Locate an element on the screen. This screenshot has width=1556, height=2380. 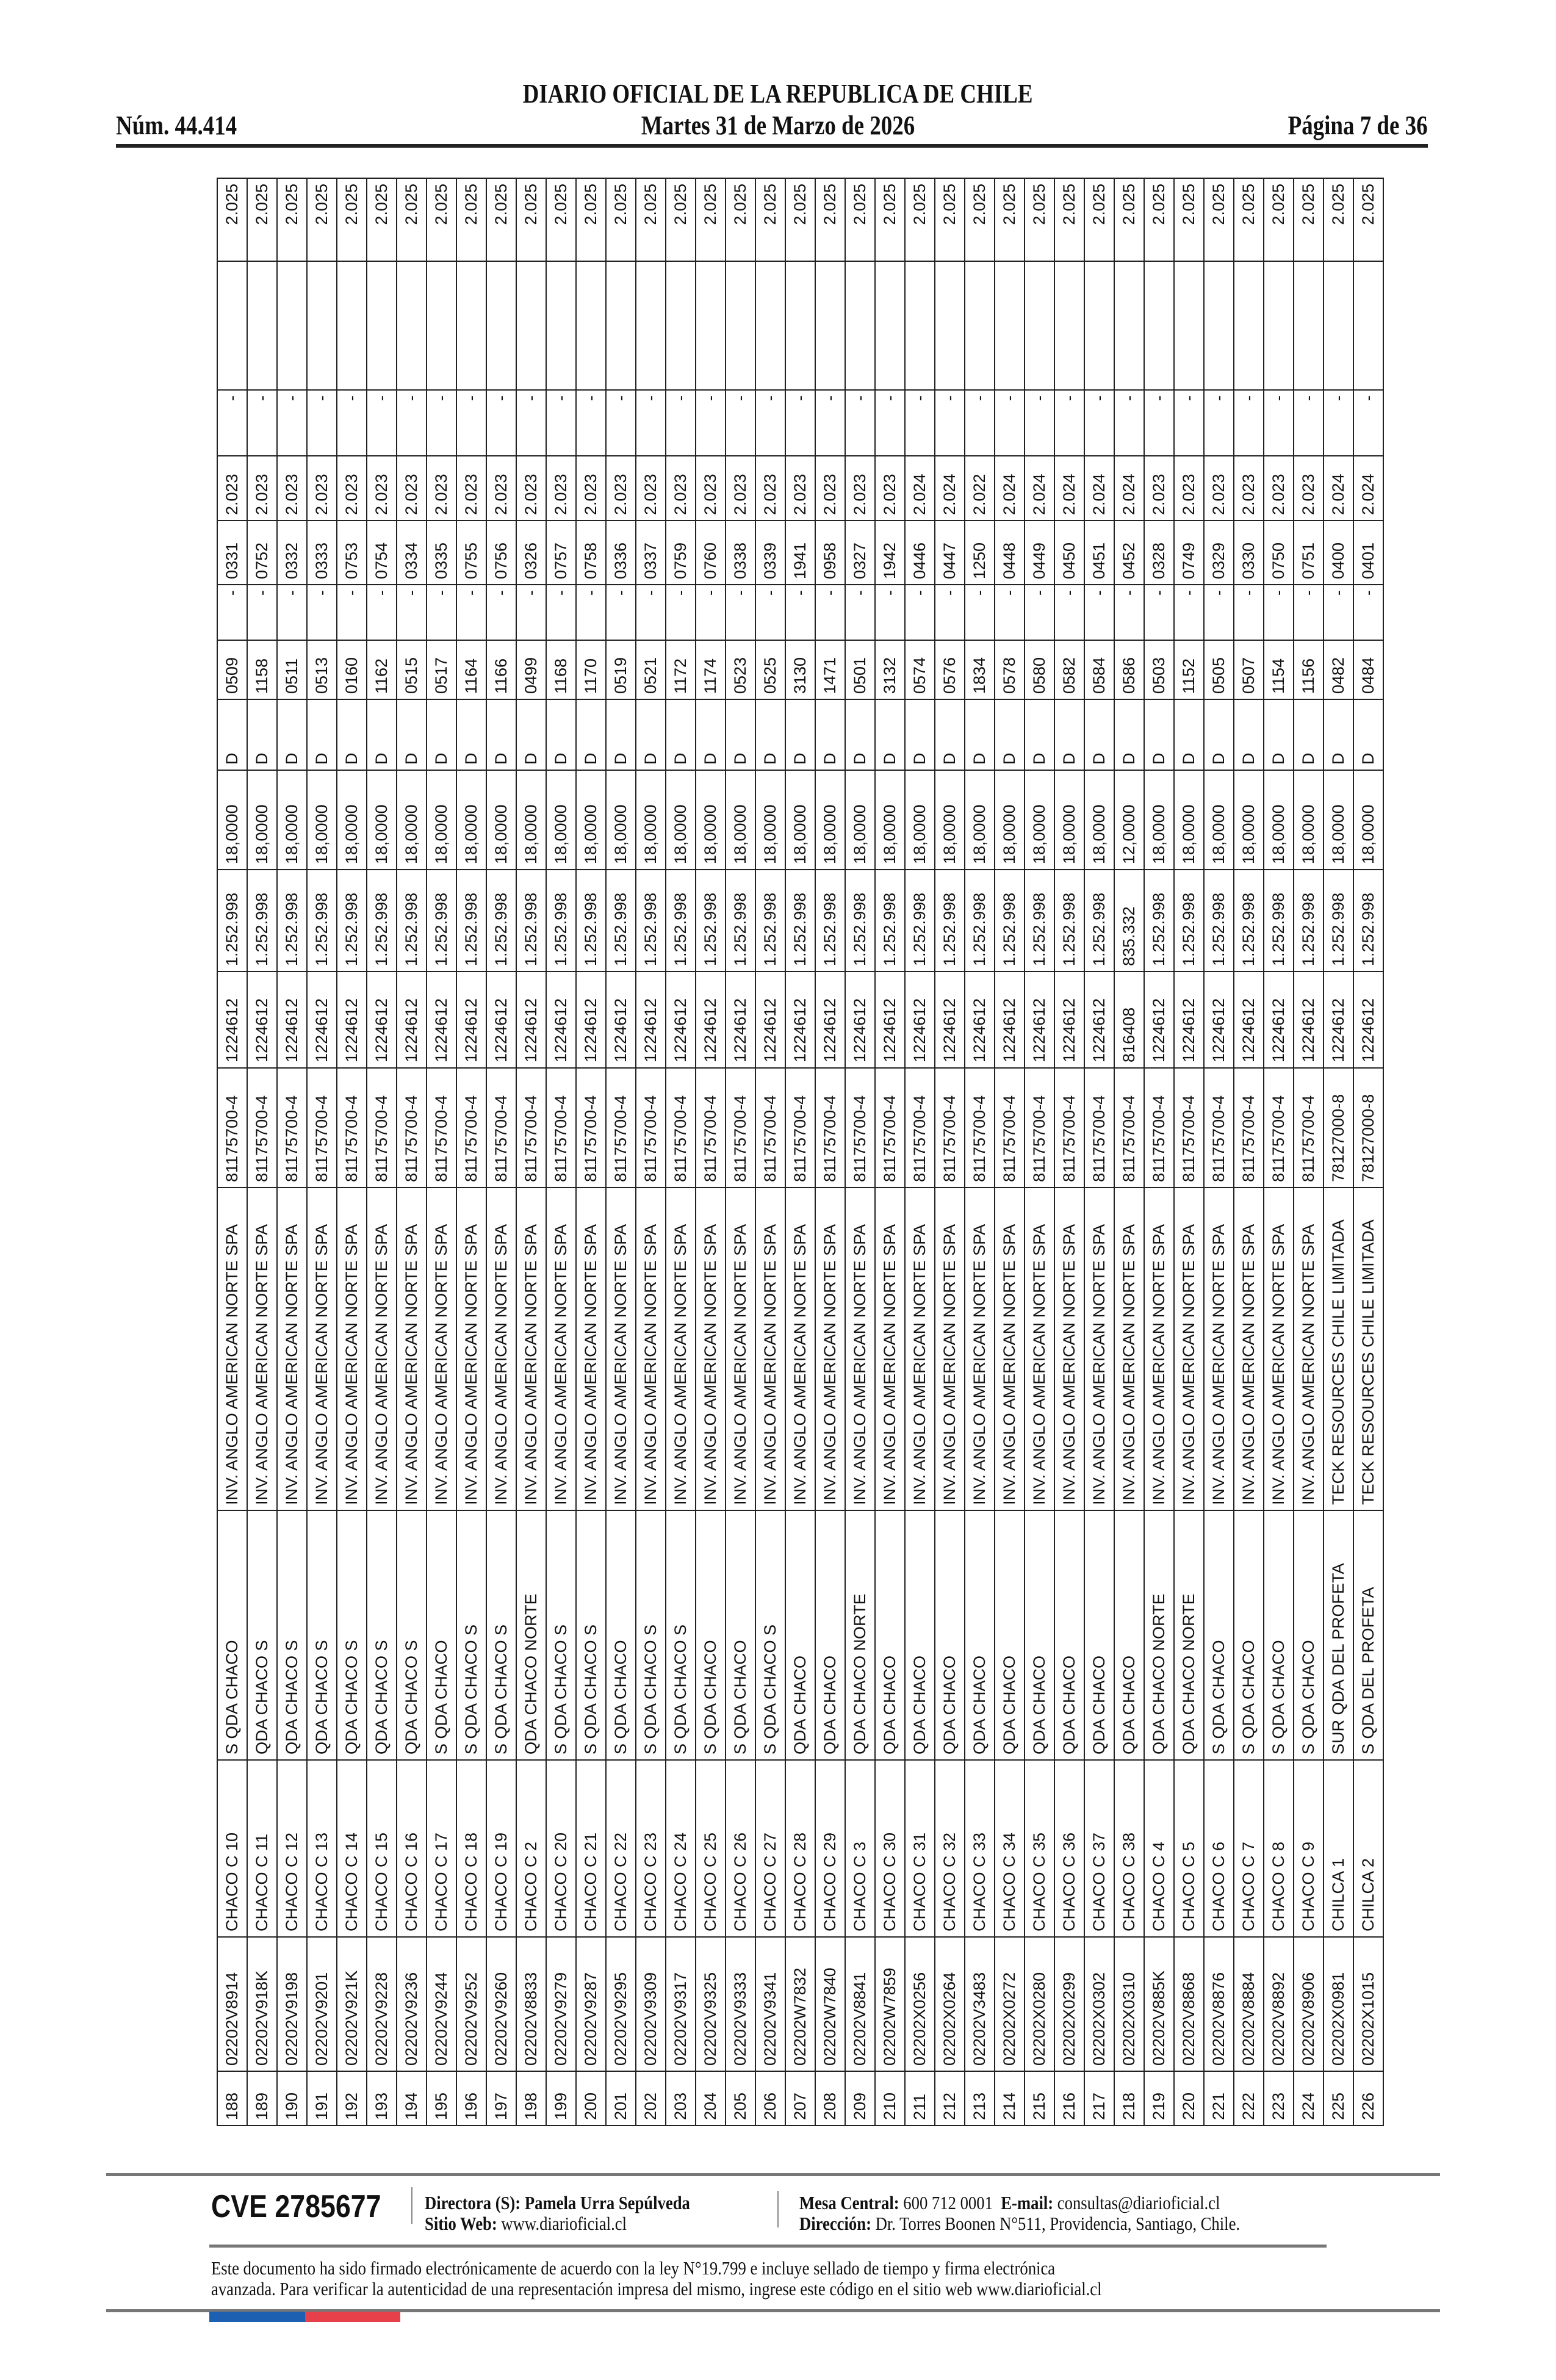
concession-name-cell: CHACO C 19 is located at coordinates (501, 1848).